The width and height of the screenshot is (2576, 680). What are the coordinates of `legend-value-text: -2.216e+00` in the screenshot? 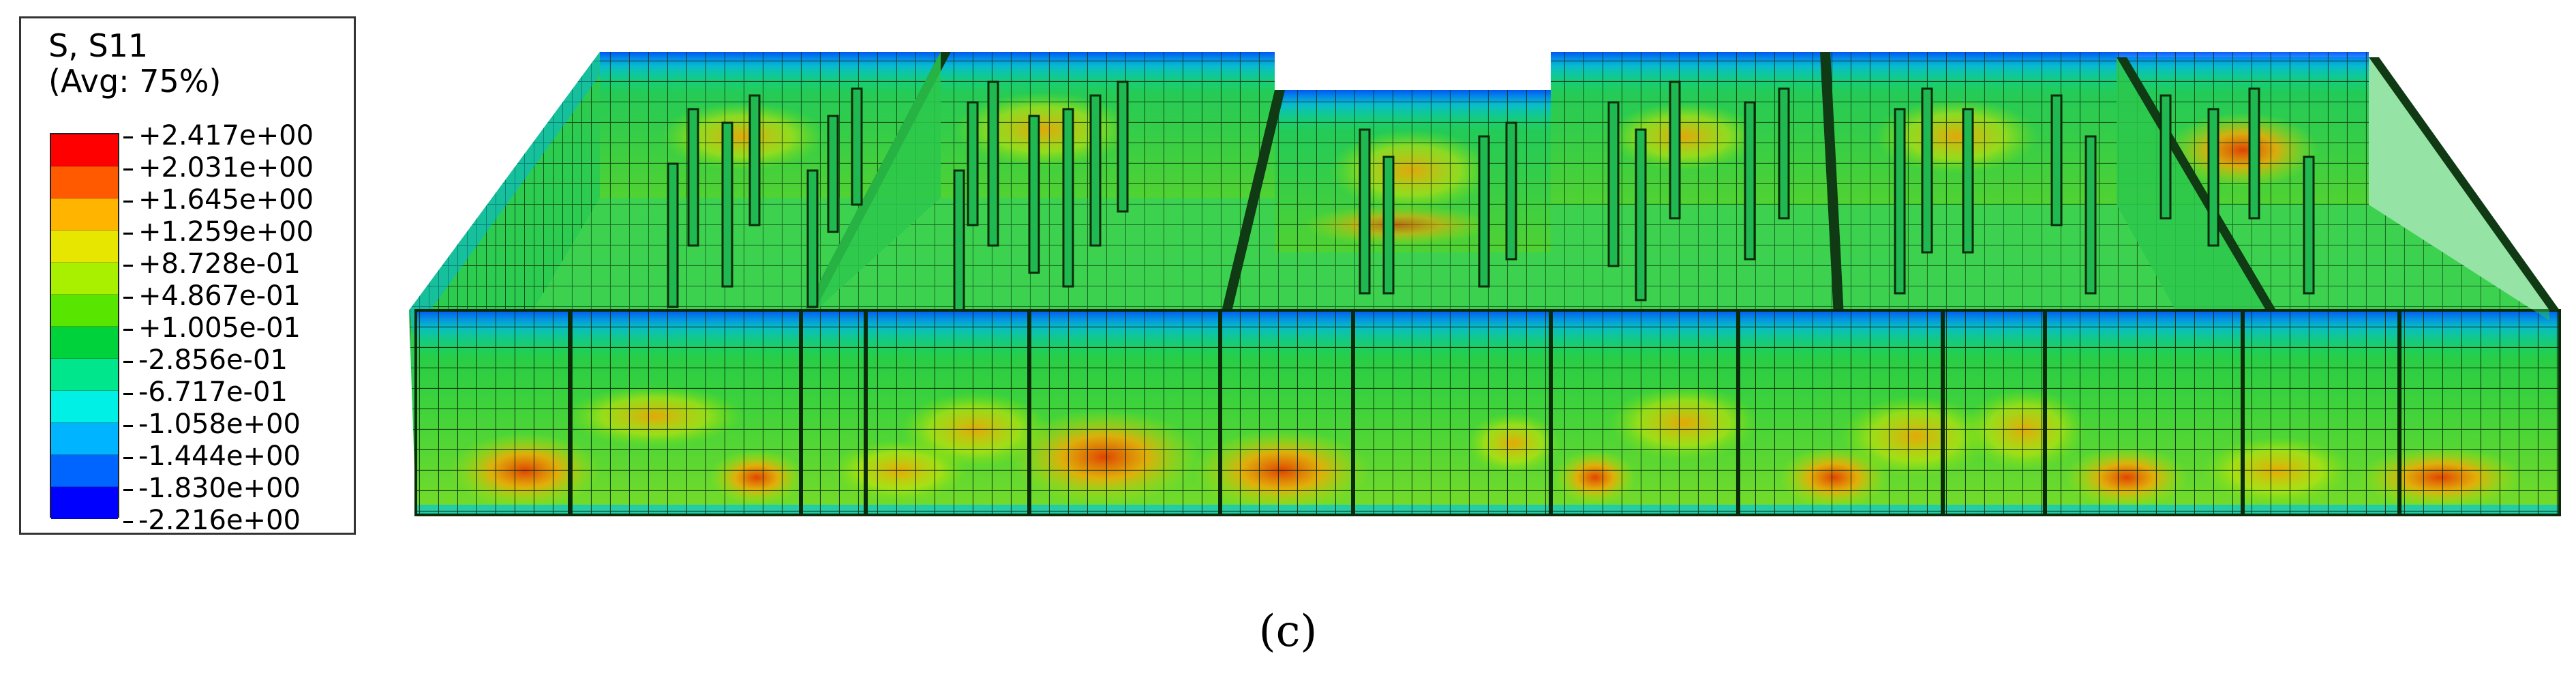 It's located at (220, 520).